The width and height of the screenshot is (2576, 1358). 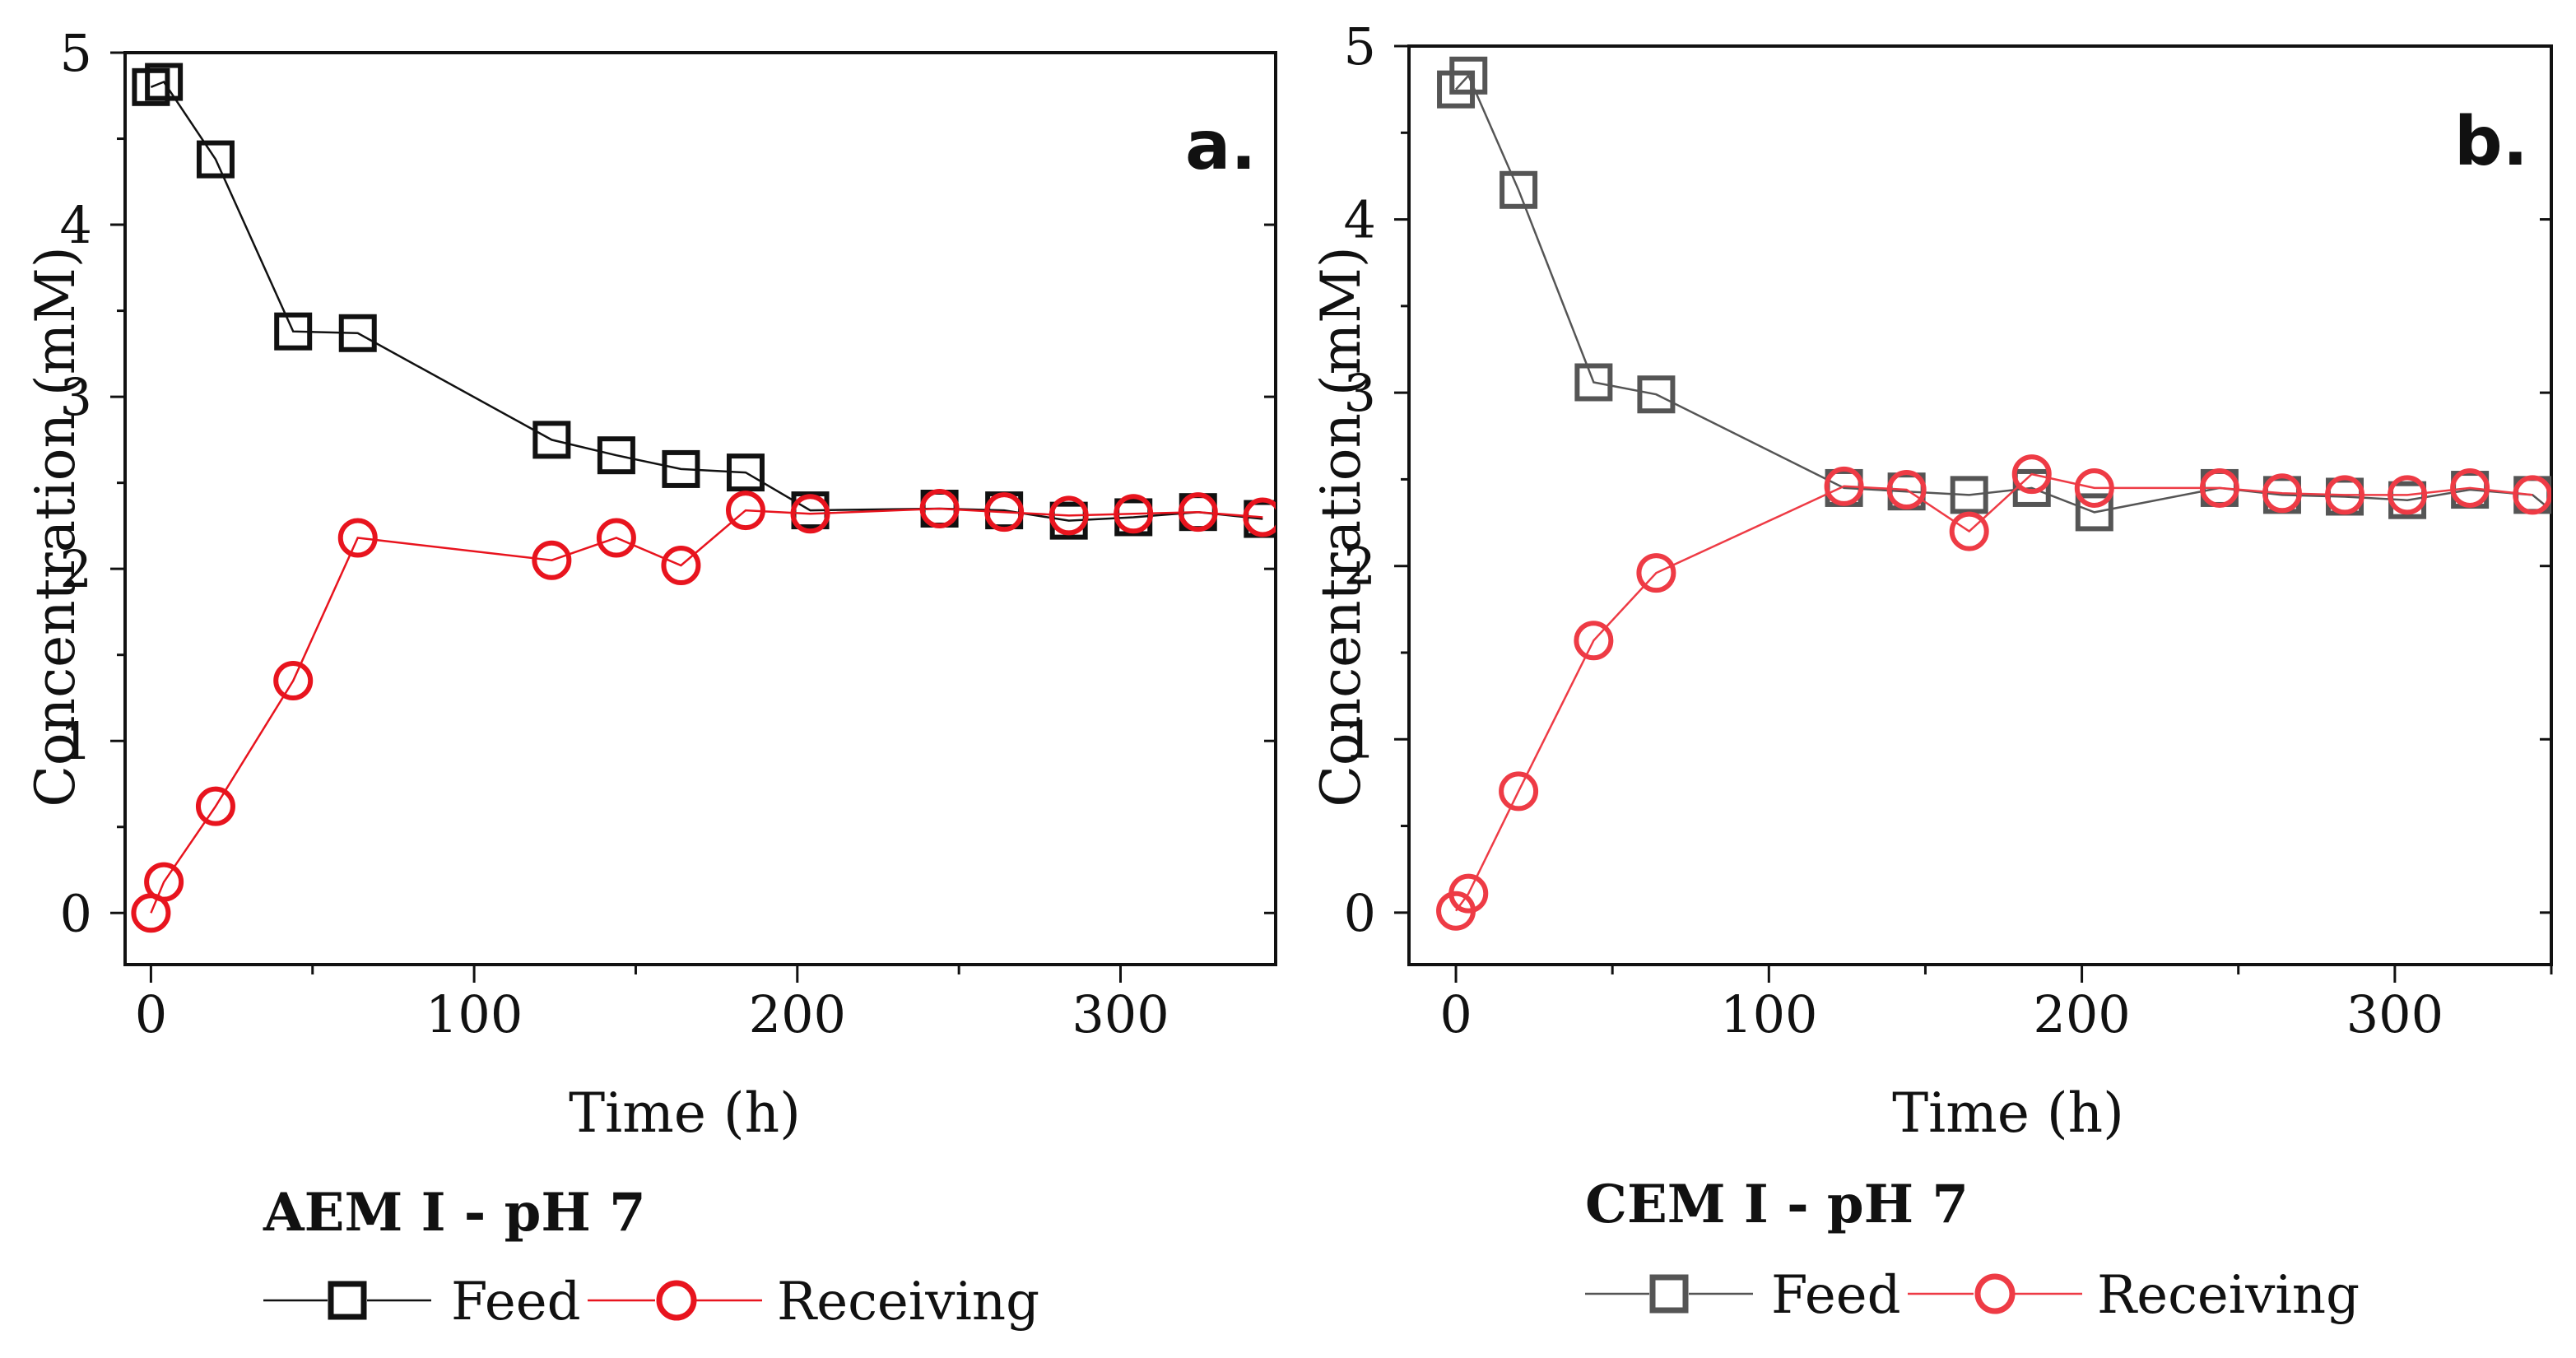 What do you see at coordinates (76, 569) in the screenshot?
I see `panel-a-y-tick-label: 2` at bounding box center [76, 569].